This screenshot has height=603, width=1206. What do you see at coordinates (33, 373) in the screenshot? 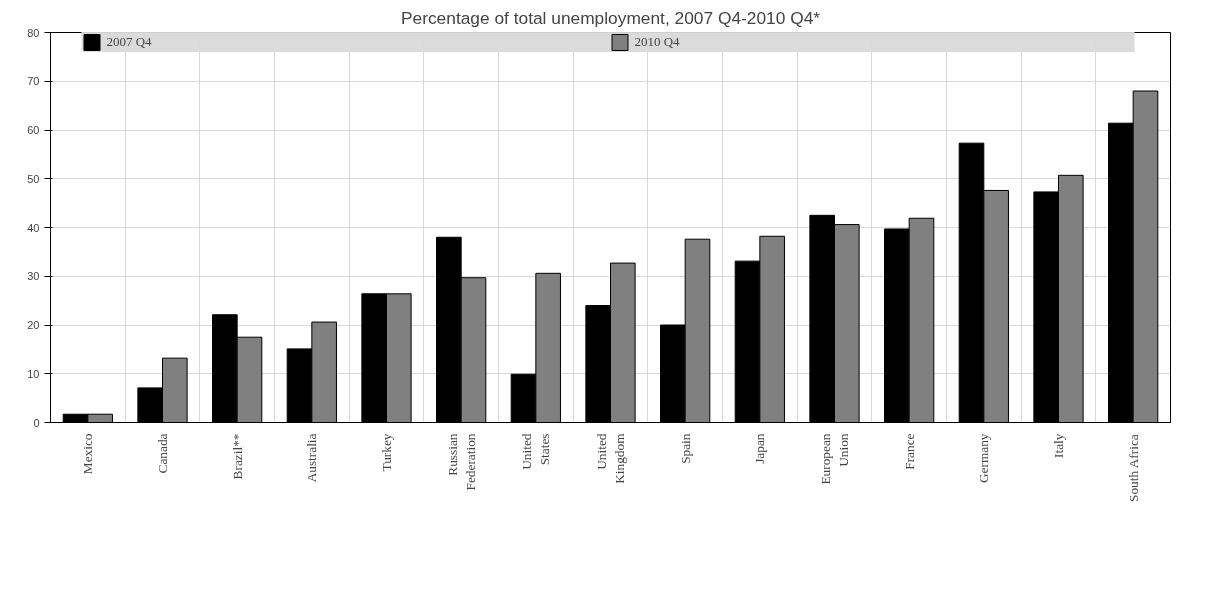
I see `y-tick-label: 10` at bounding box center [33, 373].